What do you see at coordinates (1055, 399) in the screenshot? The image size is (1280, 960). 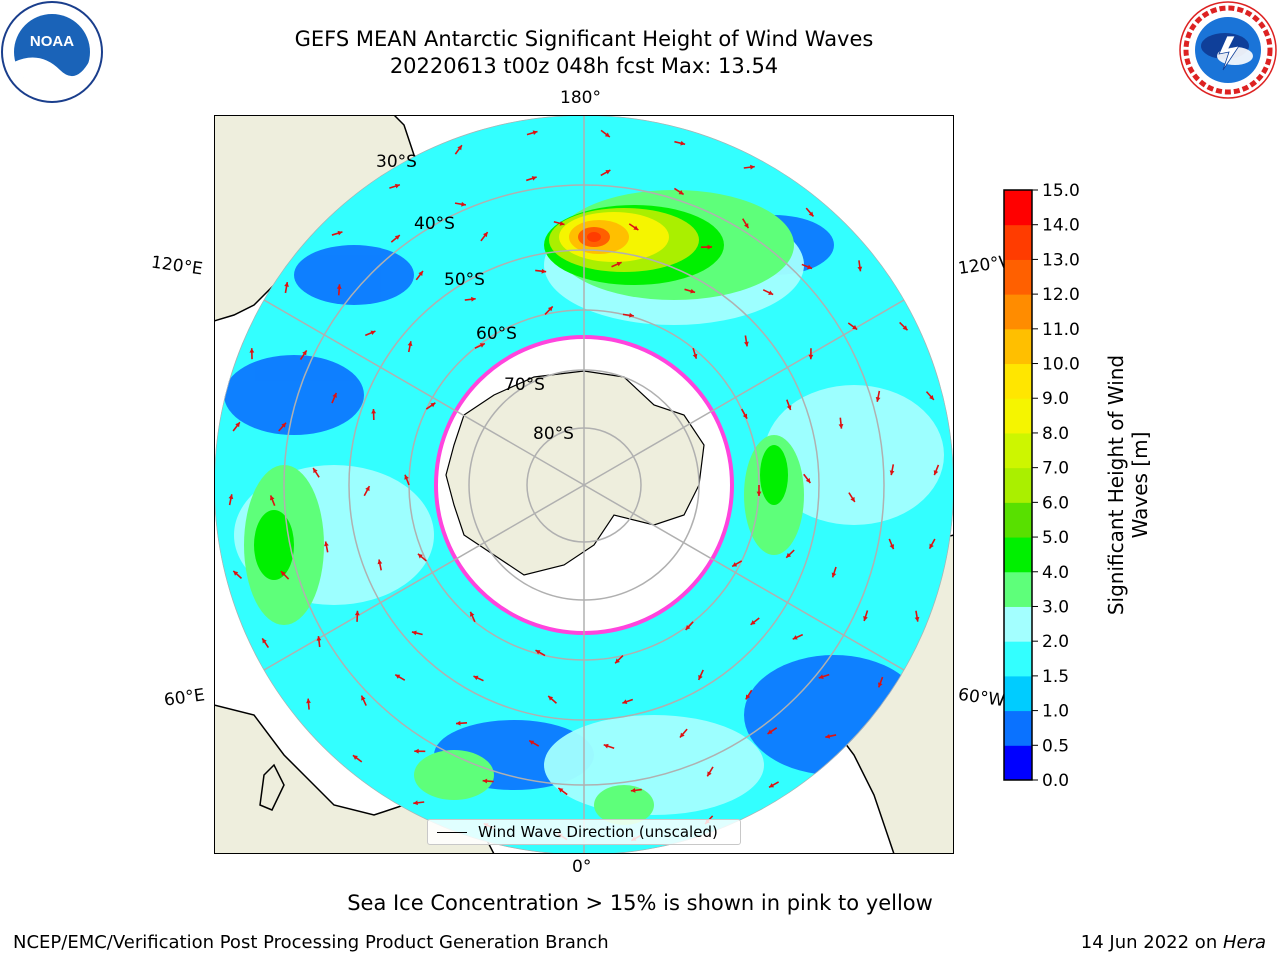 I see `colorbar-tick-label: 9.0` at bounding box center [1055, 399].